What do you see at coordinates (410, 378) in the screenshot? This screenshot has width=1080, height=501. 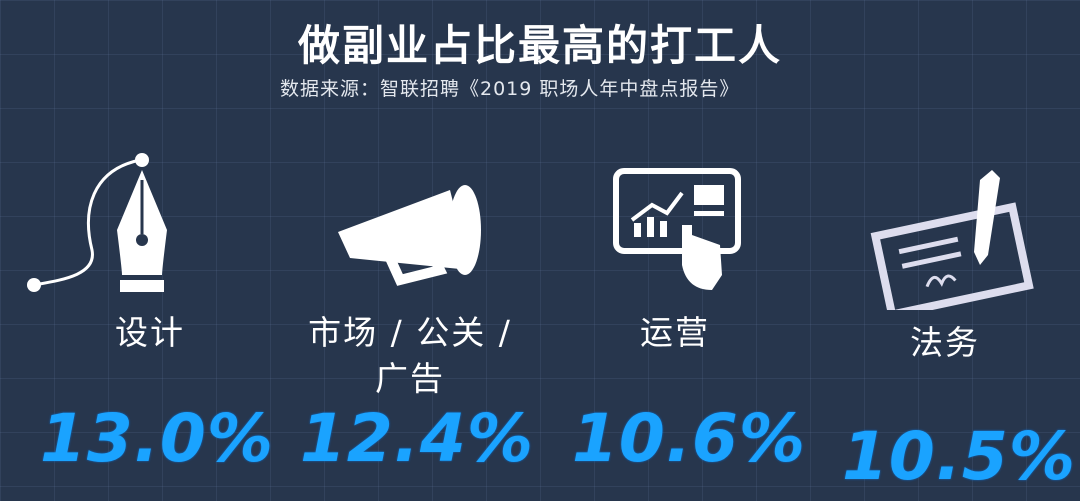 I see `category-label-marketing-line2: 广告` at bounding box center [410, 378].